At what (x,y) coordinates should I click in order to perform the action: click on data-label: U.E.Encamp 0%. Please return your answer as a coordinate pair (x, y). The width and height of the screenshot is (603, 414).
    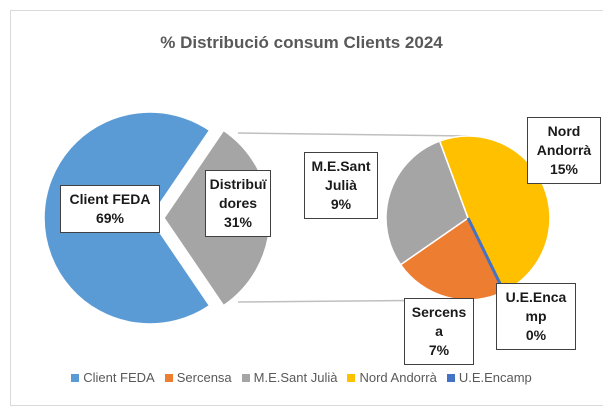
    Looking at the image, I should click on (536, 316).